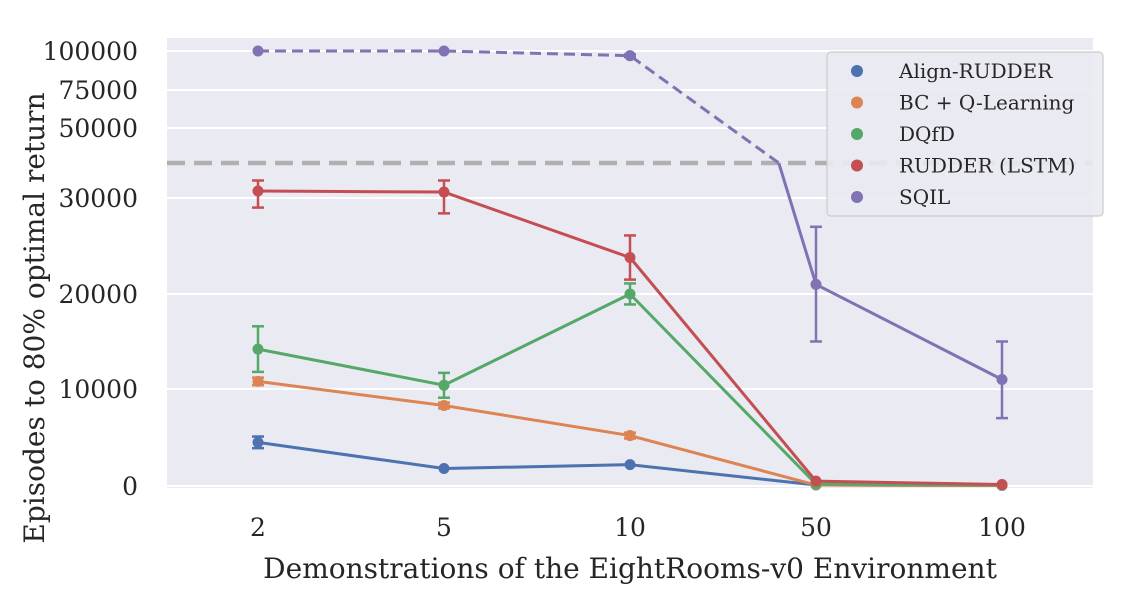  I want to click on y-tick-label: 20000, so click(98, 294).